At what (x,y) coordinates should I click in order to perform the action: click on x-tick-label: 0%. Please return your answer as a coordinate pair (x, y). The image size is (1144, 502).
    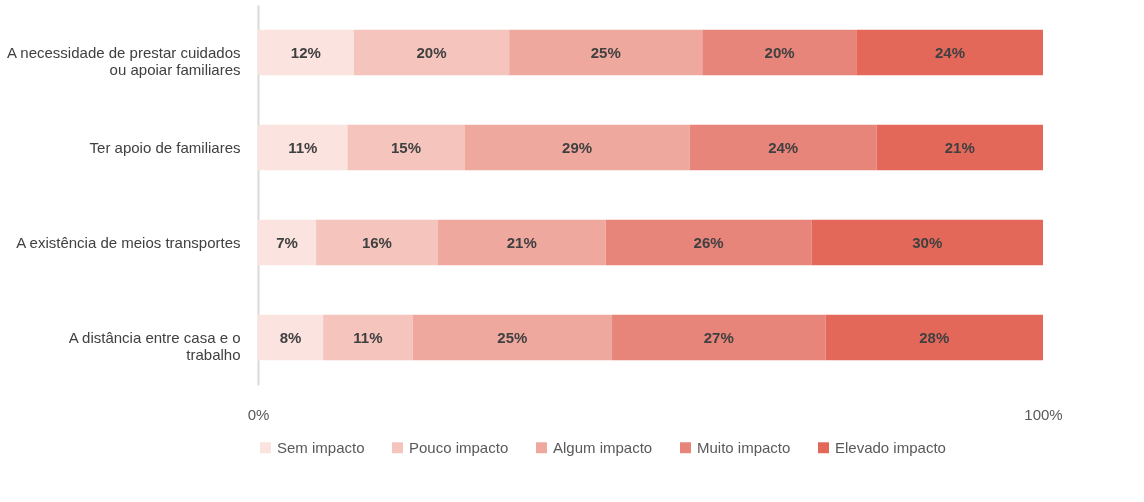
    Looking at the image, I should click on (258, 414).